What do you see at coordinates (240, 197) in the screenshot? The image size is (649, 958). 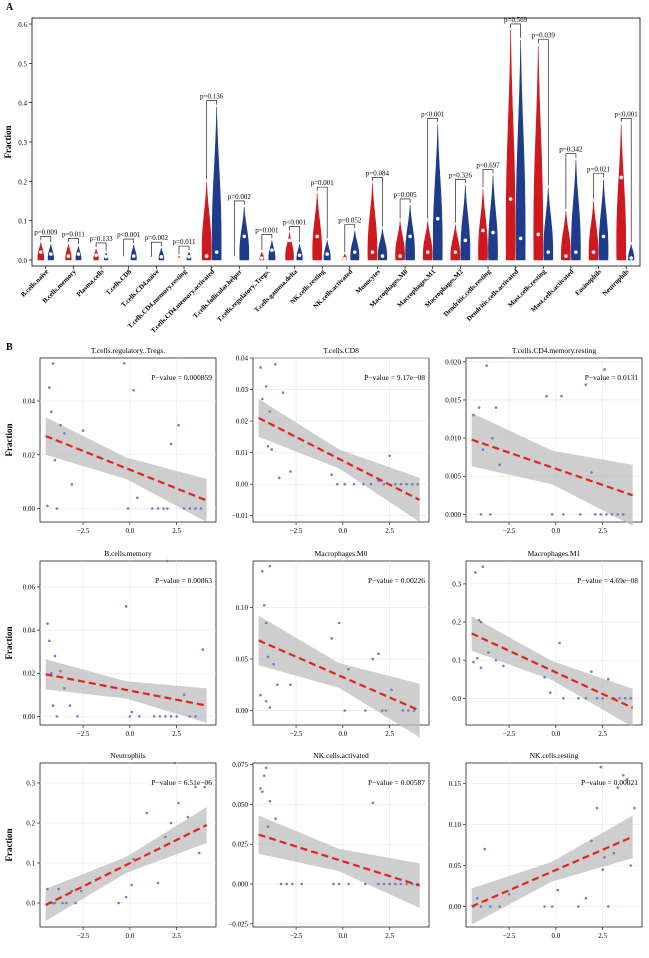 I see `p-value-label: p=0.002` at bounding box center [240, 197].